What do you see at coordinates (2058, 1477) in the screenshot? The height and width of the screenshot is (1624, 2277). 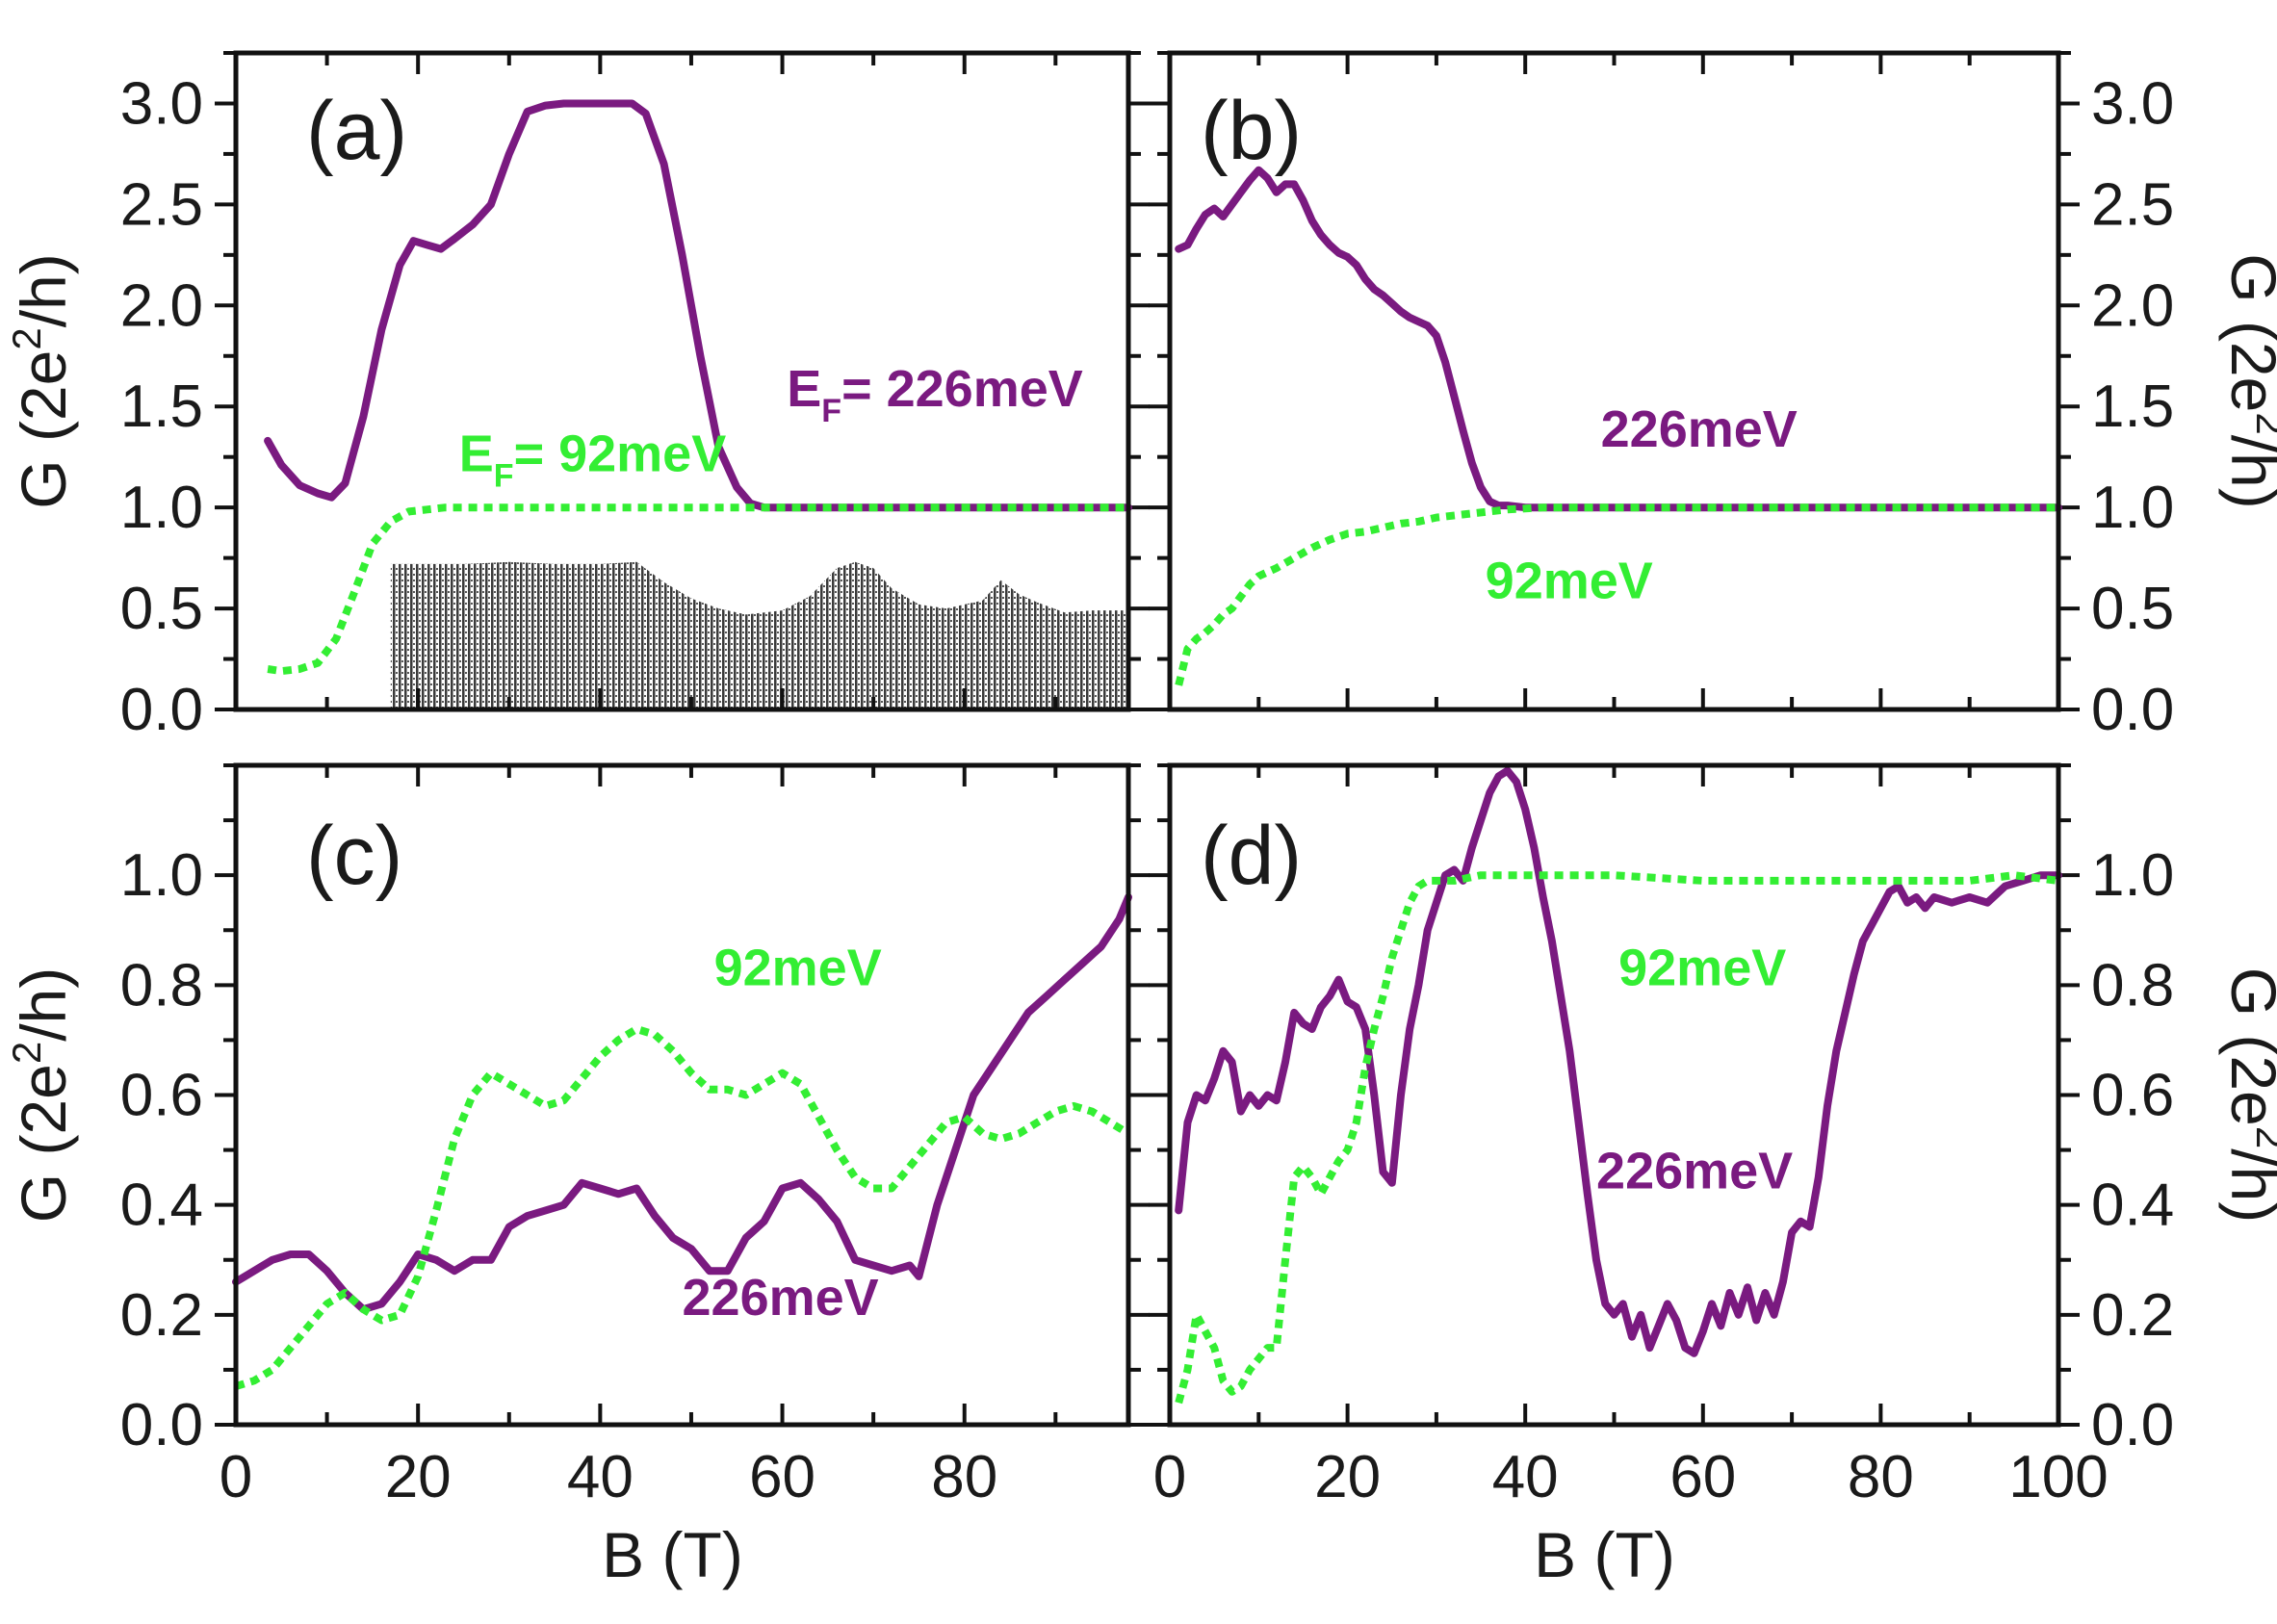 I see `x-tick-label: 100` at bounding box center [2058, 1477].